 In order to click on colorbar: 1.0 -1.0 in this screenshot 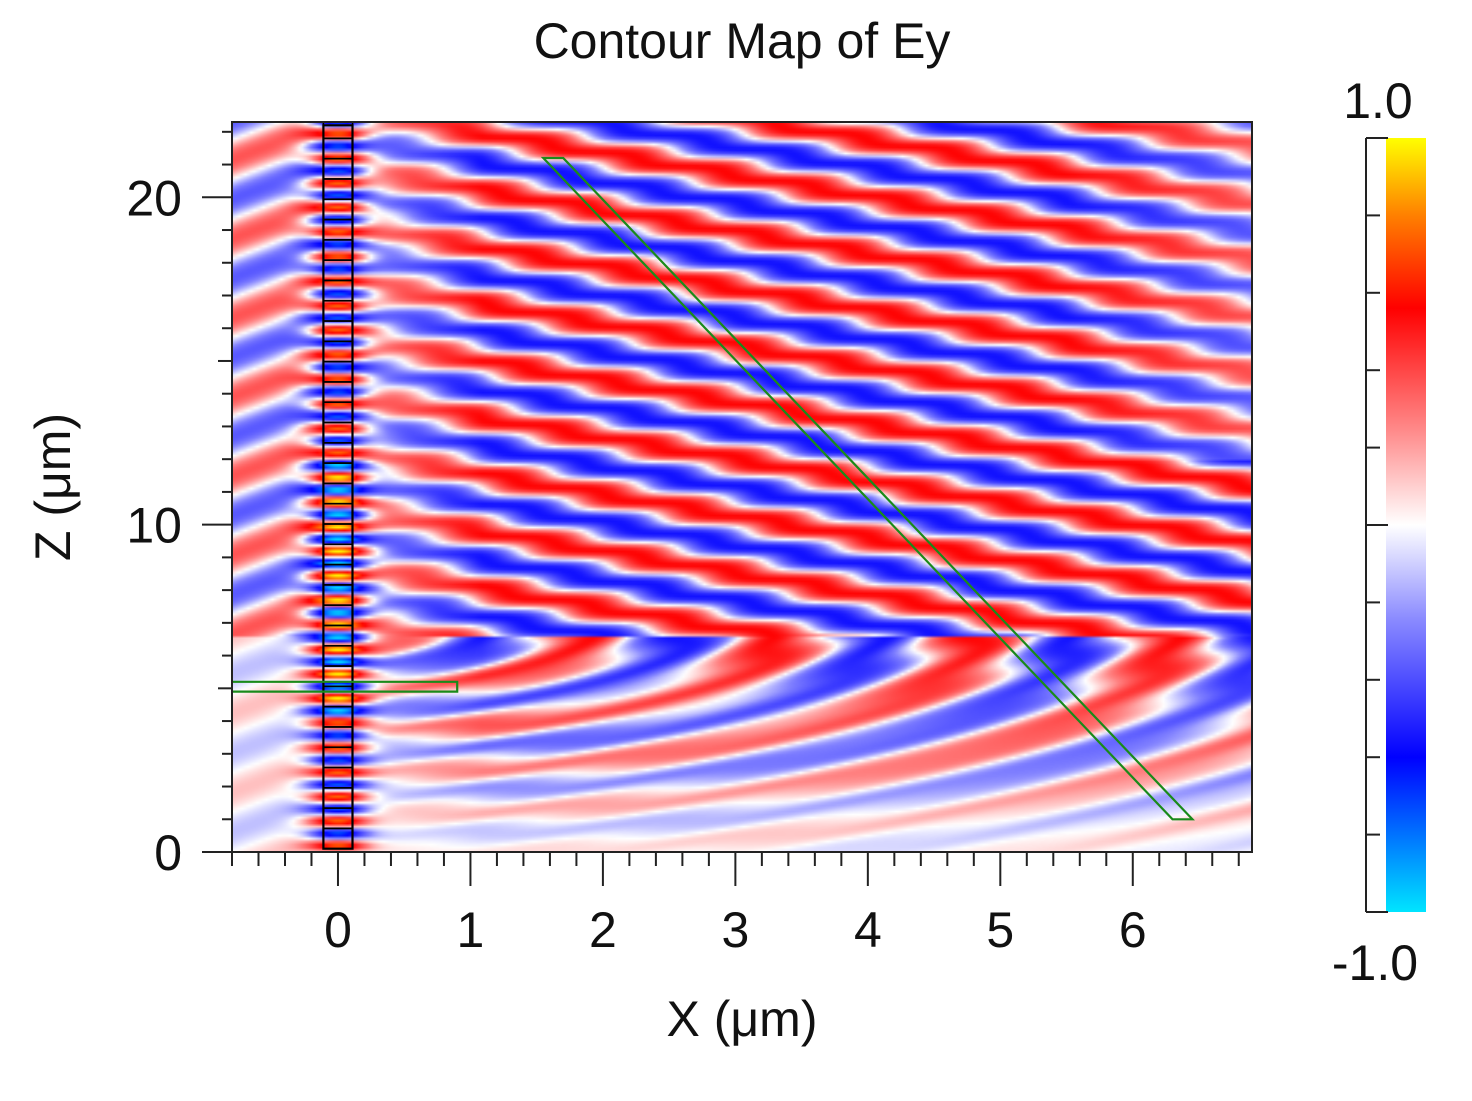, I will do `click(1379, 532)`.